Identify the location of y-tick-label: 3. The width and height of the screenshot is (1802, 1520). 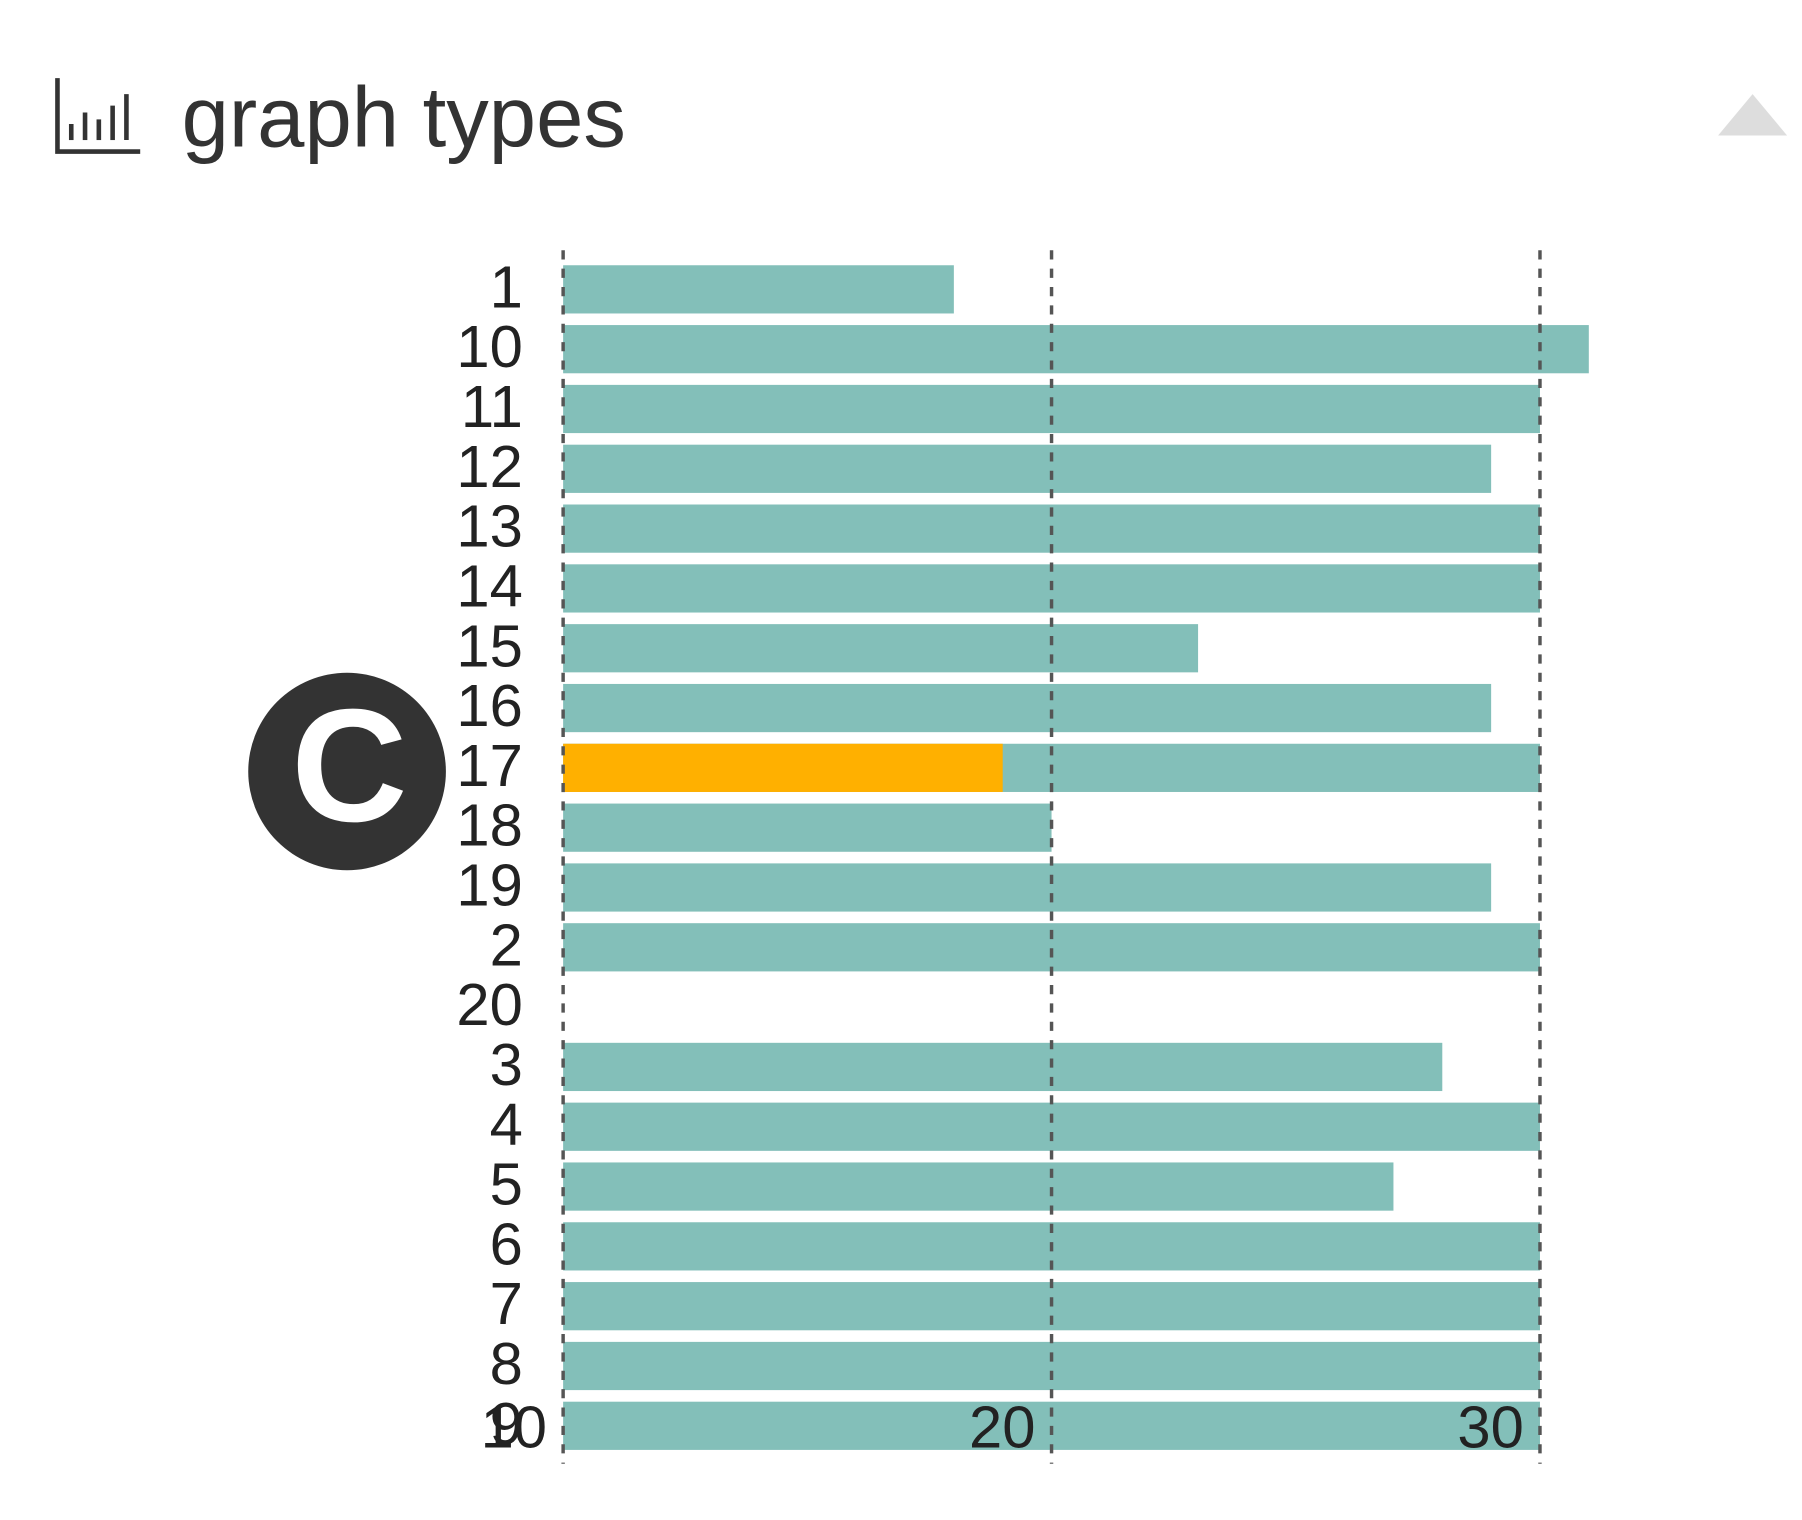
(506, 1064).